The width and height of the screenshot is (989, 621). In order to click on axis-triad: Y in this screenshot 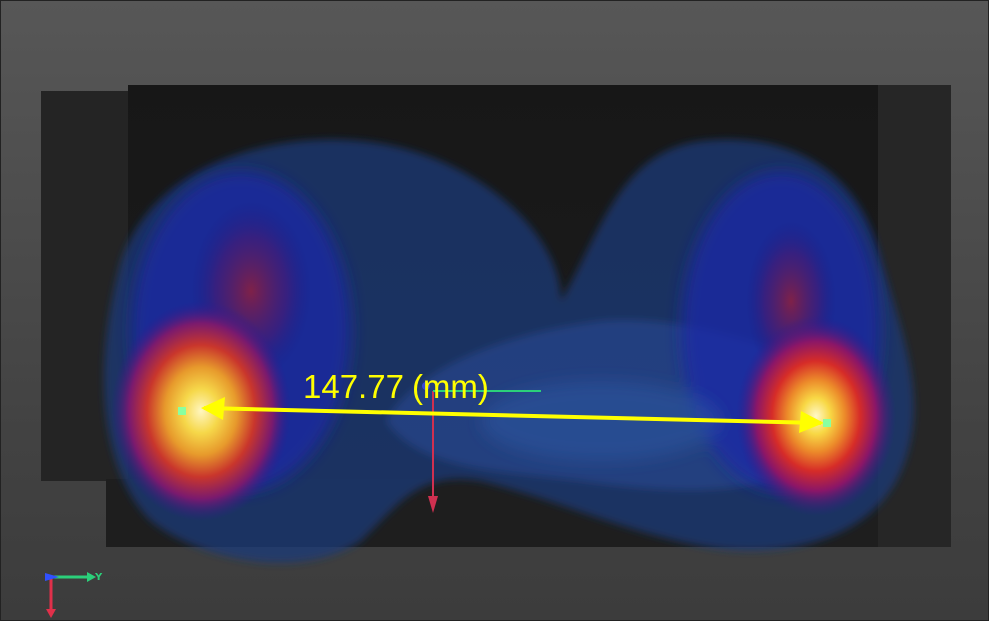, I will do `click(74, 595)`.